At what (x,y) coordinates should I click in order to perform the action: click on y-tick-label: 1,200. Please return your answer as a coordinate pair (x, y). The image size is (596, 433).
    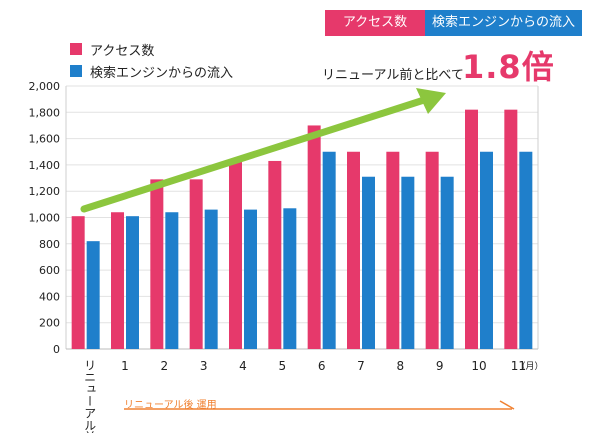
    Looking at the image, I should click on (45, 191).